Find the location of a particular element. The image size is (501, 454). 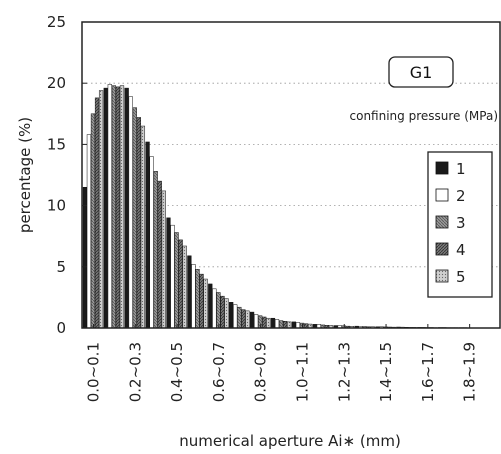

legend-label-3: 3 is located at coordinates (461, 223).